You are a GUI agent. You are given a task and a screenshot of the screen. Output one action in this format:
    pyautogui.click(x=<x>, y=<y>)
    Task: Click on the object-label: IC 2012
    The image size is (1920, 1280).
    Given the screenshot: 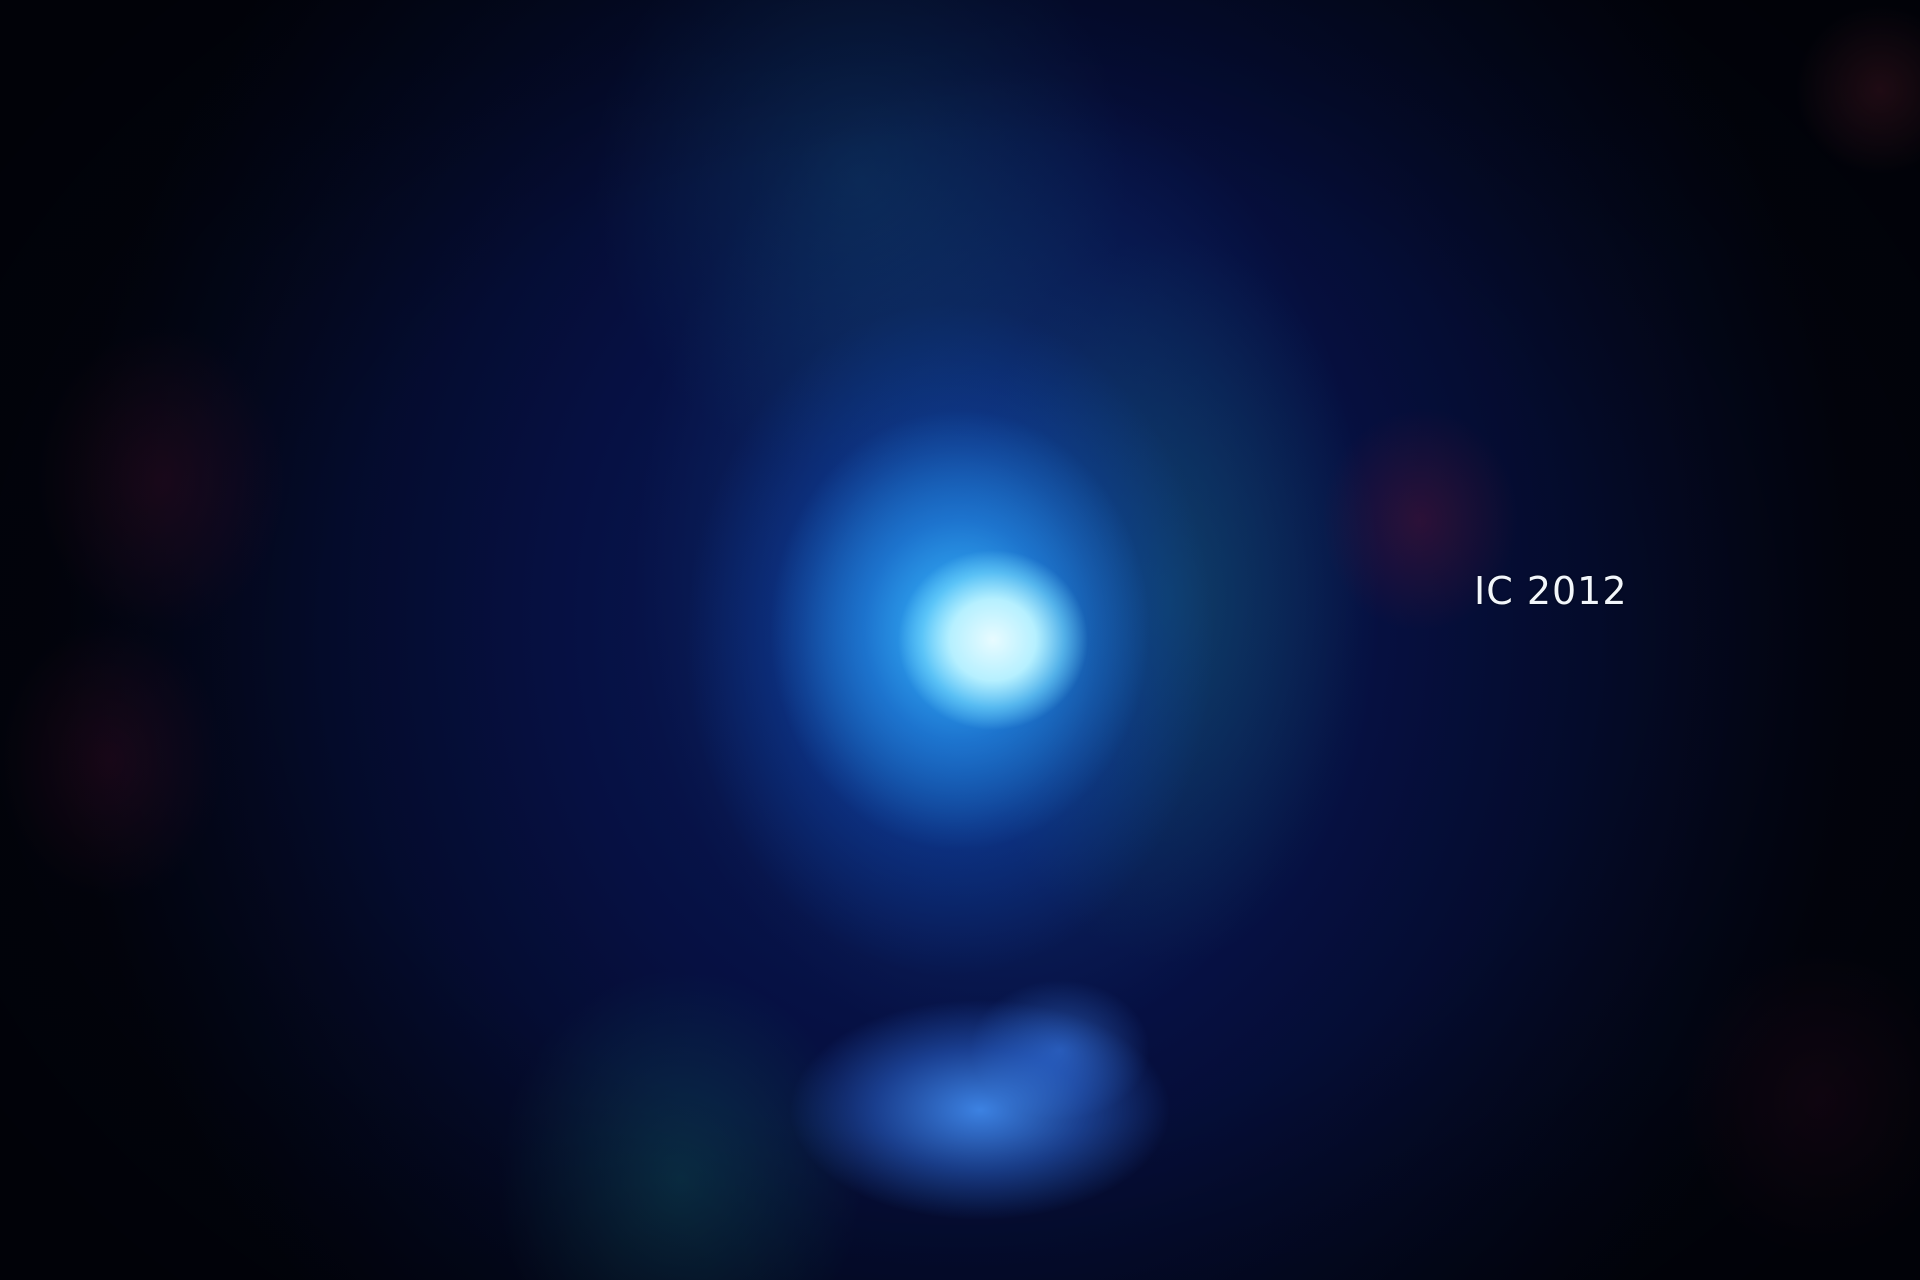 What is the action you would take?
    pyautogui.click(x=1551, y=591)
    